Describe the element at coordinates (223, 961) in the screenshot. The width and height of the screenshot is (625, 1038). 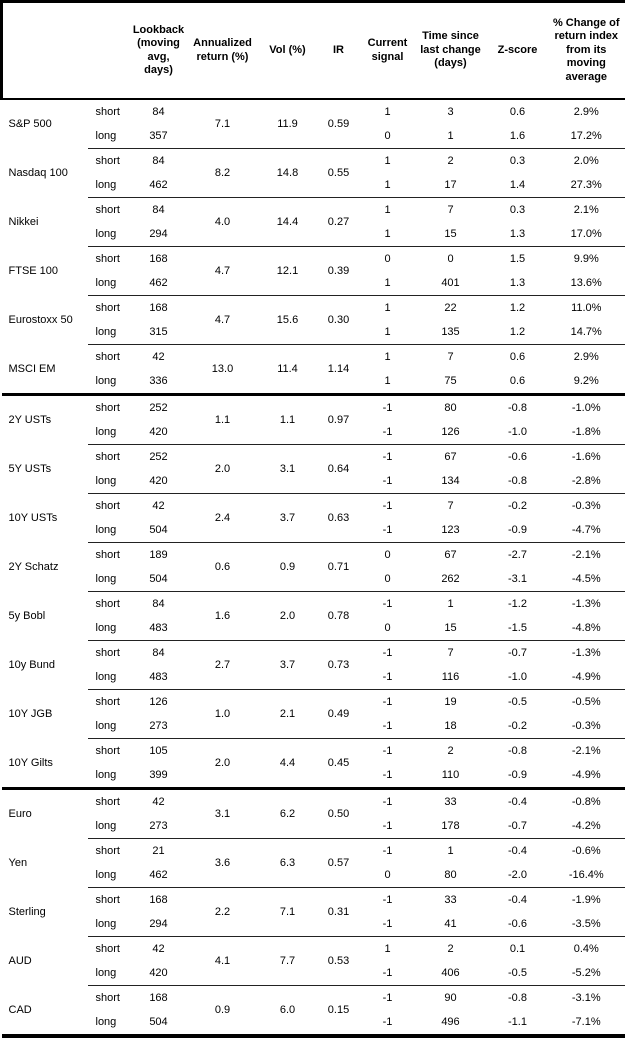
I see `annualized-return-value: 4.1` at that location.